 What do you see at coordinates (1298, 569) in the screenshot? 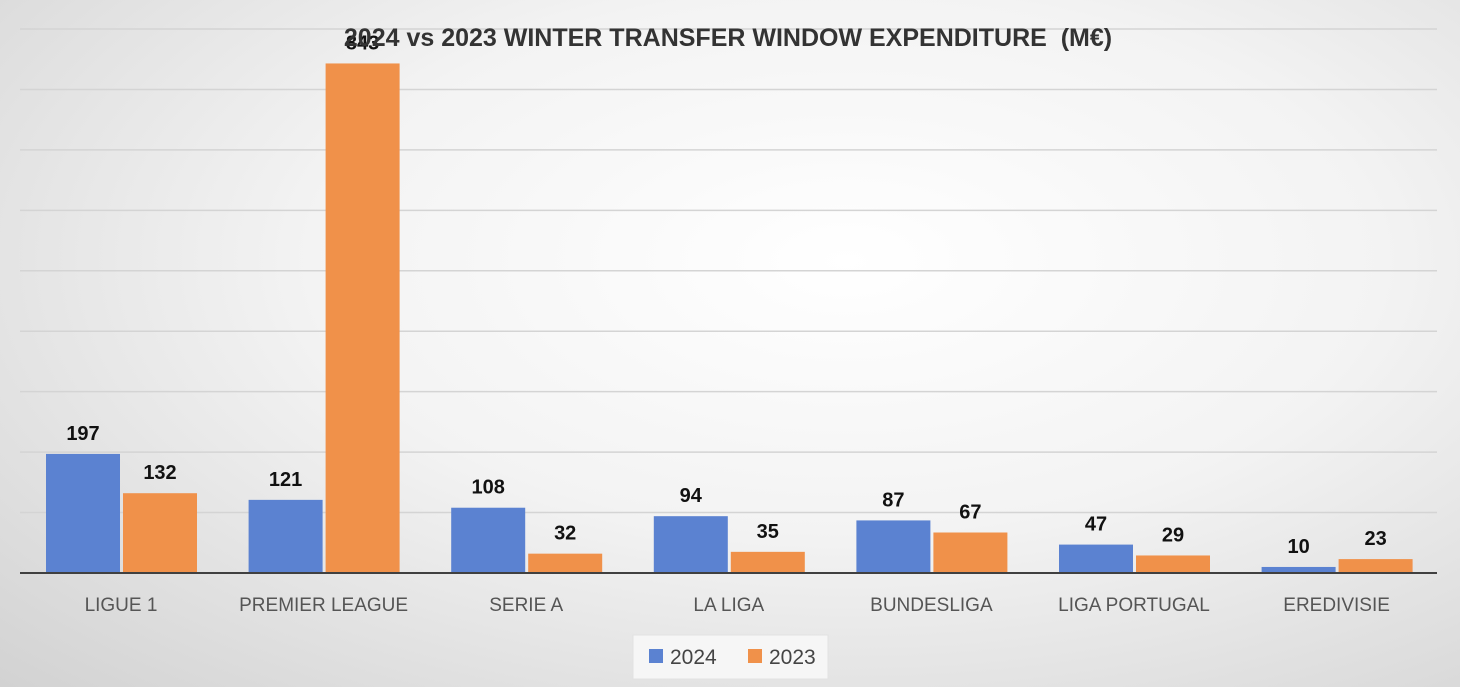
I see `bar-2024-eredivisie` at bounding box center [1298, 569].